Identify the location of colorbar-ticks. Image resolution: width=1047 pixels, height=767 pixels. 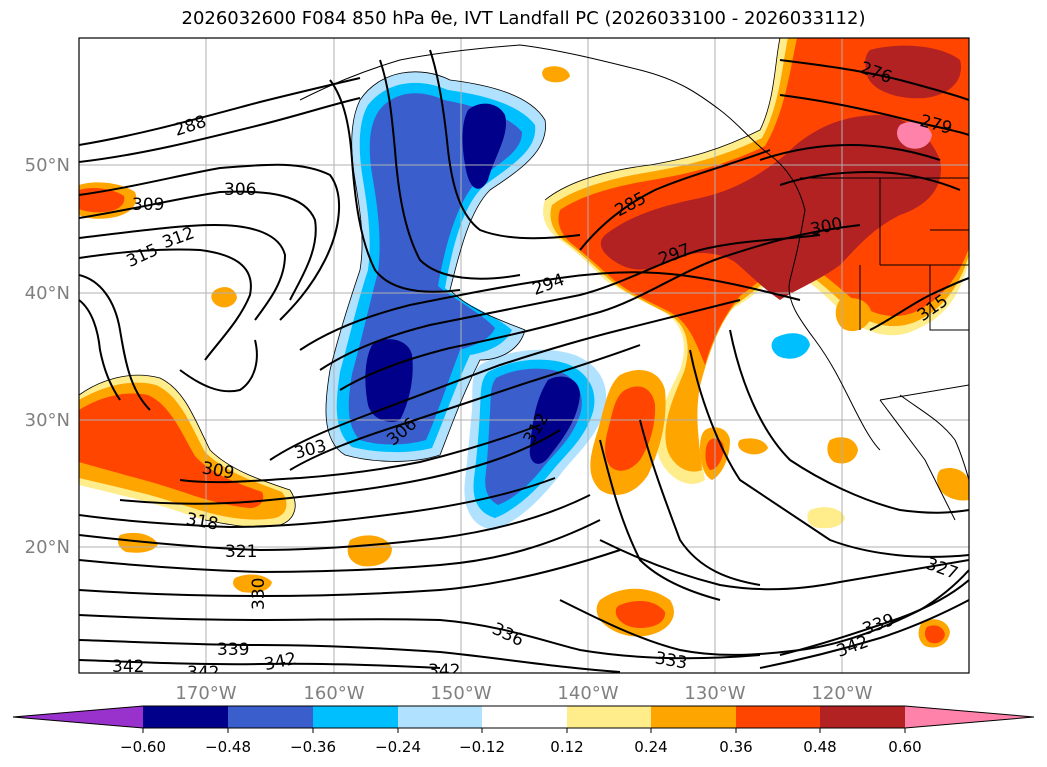
(524, 730).